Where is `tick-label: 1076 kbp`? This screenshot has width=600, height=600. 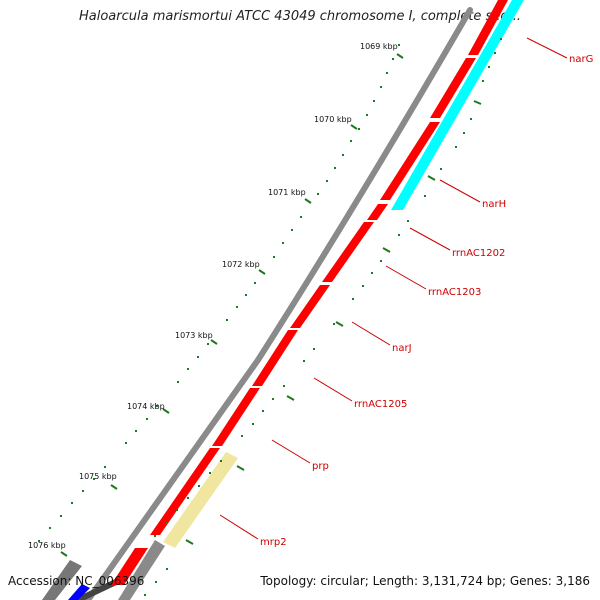
tick-label: 1076 kbp is located at coordinates (47, 545).